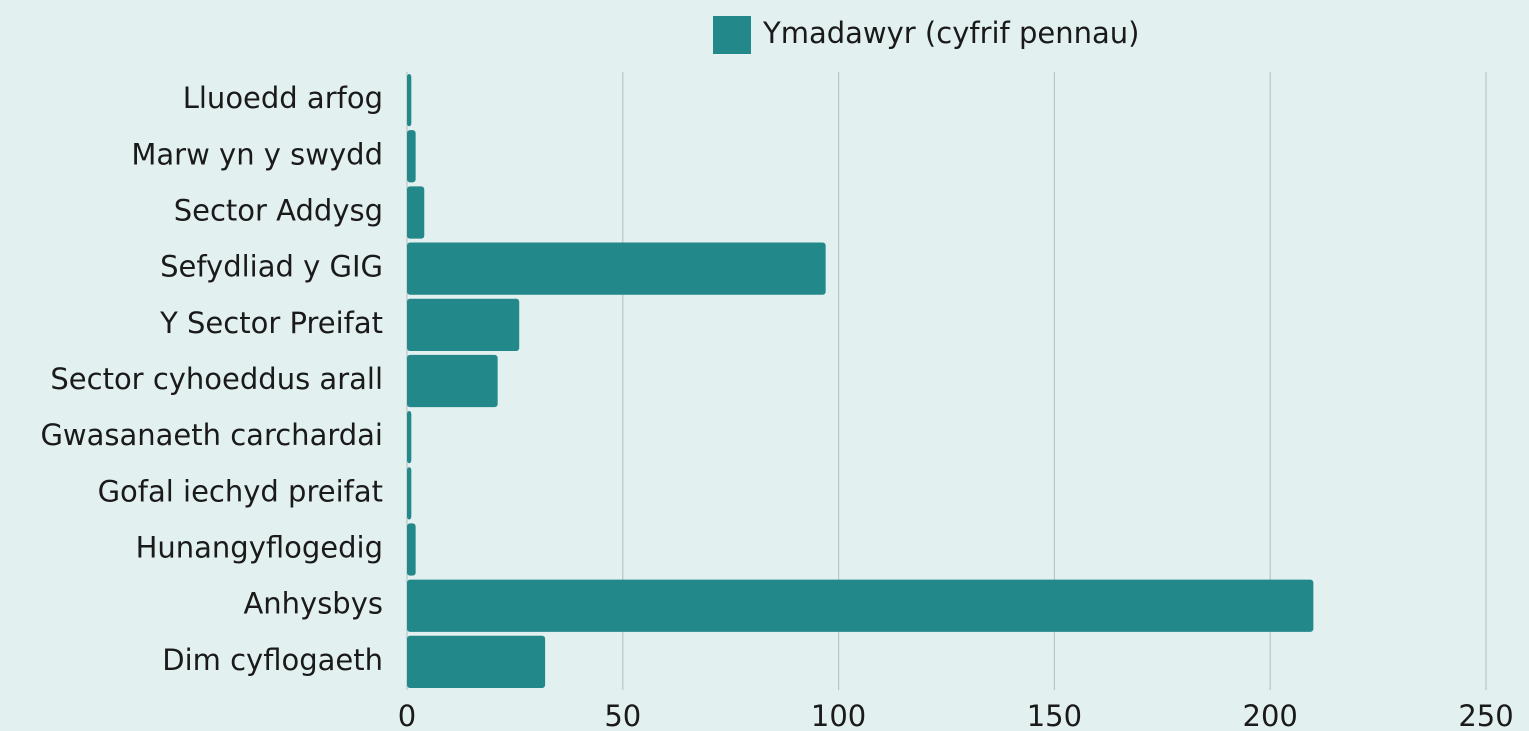 This screenshot has width=1529, height=731. Describe the element at coordinates (313, 604) in the screenshot. I see `y-tick-label: Anhysbys` at that location.